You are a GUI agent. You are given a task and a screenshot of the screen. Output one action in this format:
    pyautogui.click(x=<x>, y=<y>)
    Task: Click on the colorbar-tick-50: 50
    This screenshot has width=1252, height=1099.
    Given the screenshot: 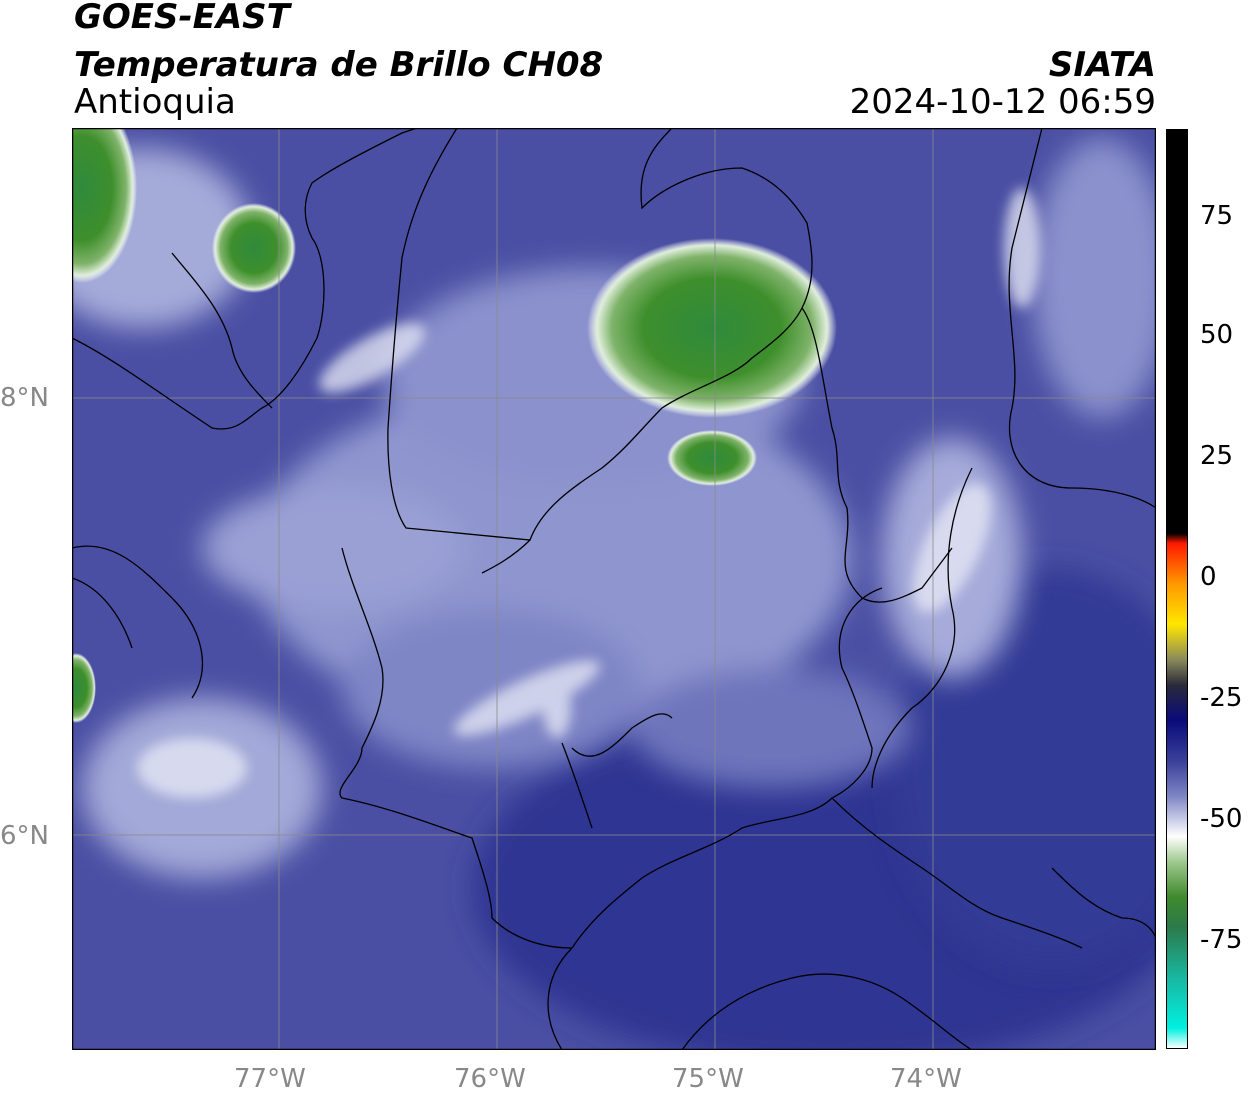 What is the action you would take?
    pyautogui.click(x=1217, y=335)
    